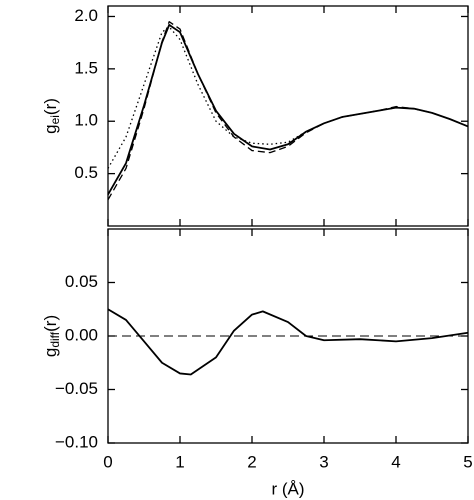  I want to click on y-tick-label: 2.0, so click(86, 15).